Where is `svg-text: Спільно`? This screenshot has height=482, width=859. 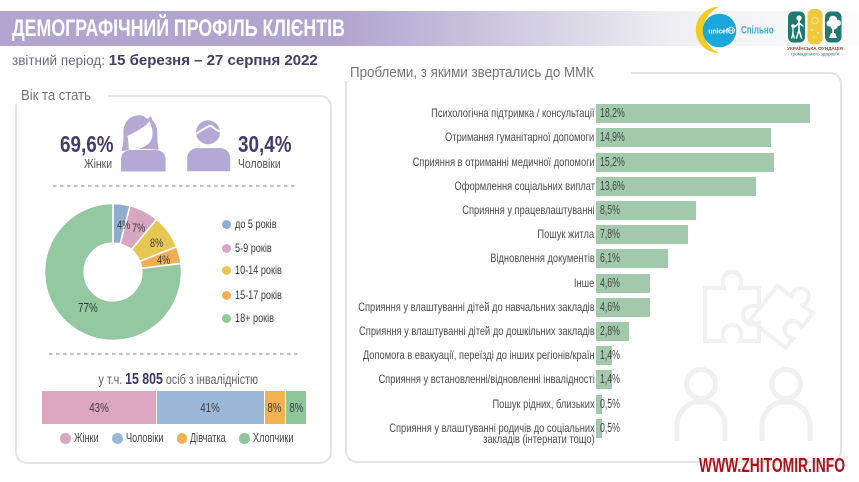
svg-text: Спільно is located at coordinates (757, 30).